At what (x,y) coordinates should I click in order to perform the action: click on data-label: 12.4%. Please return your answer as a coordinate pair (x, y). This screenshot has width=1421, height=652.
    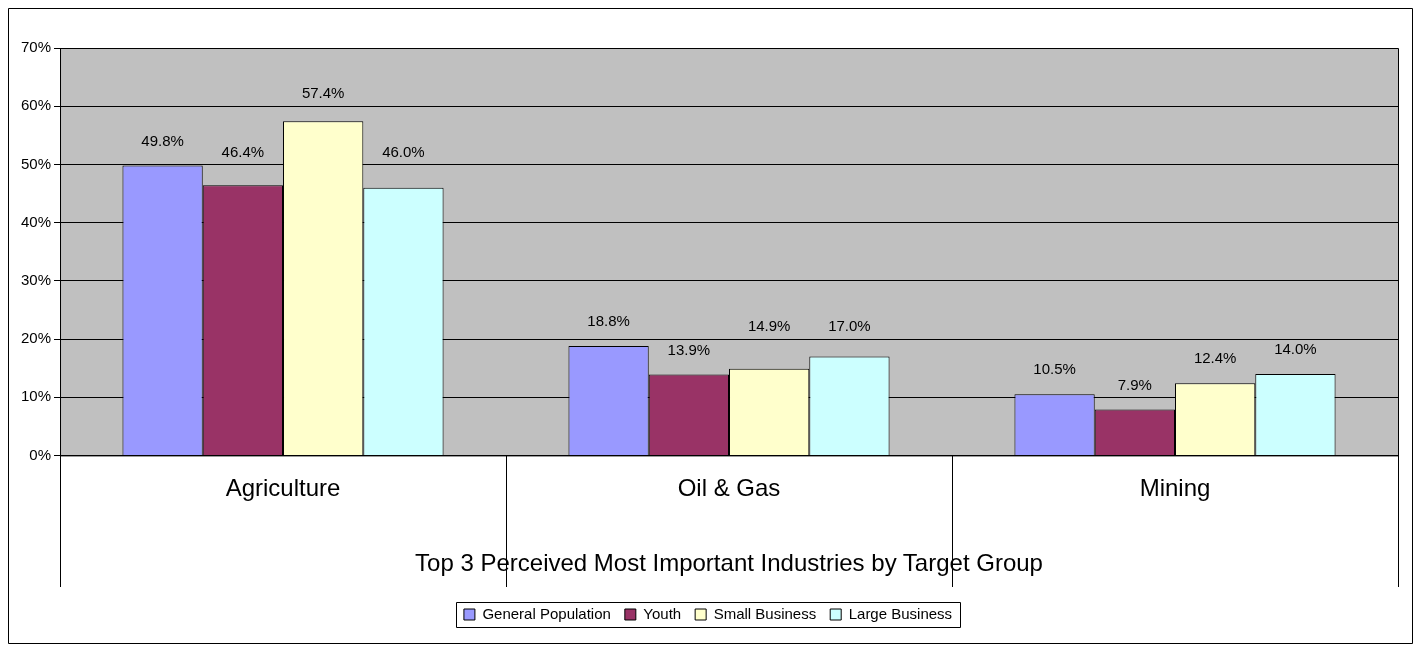
    Looking at the image, I should click on (1215, 358).